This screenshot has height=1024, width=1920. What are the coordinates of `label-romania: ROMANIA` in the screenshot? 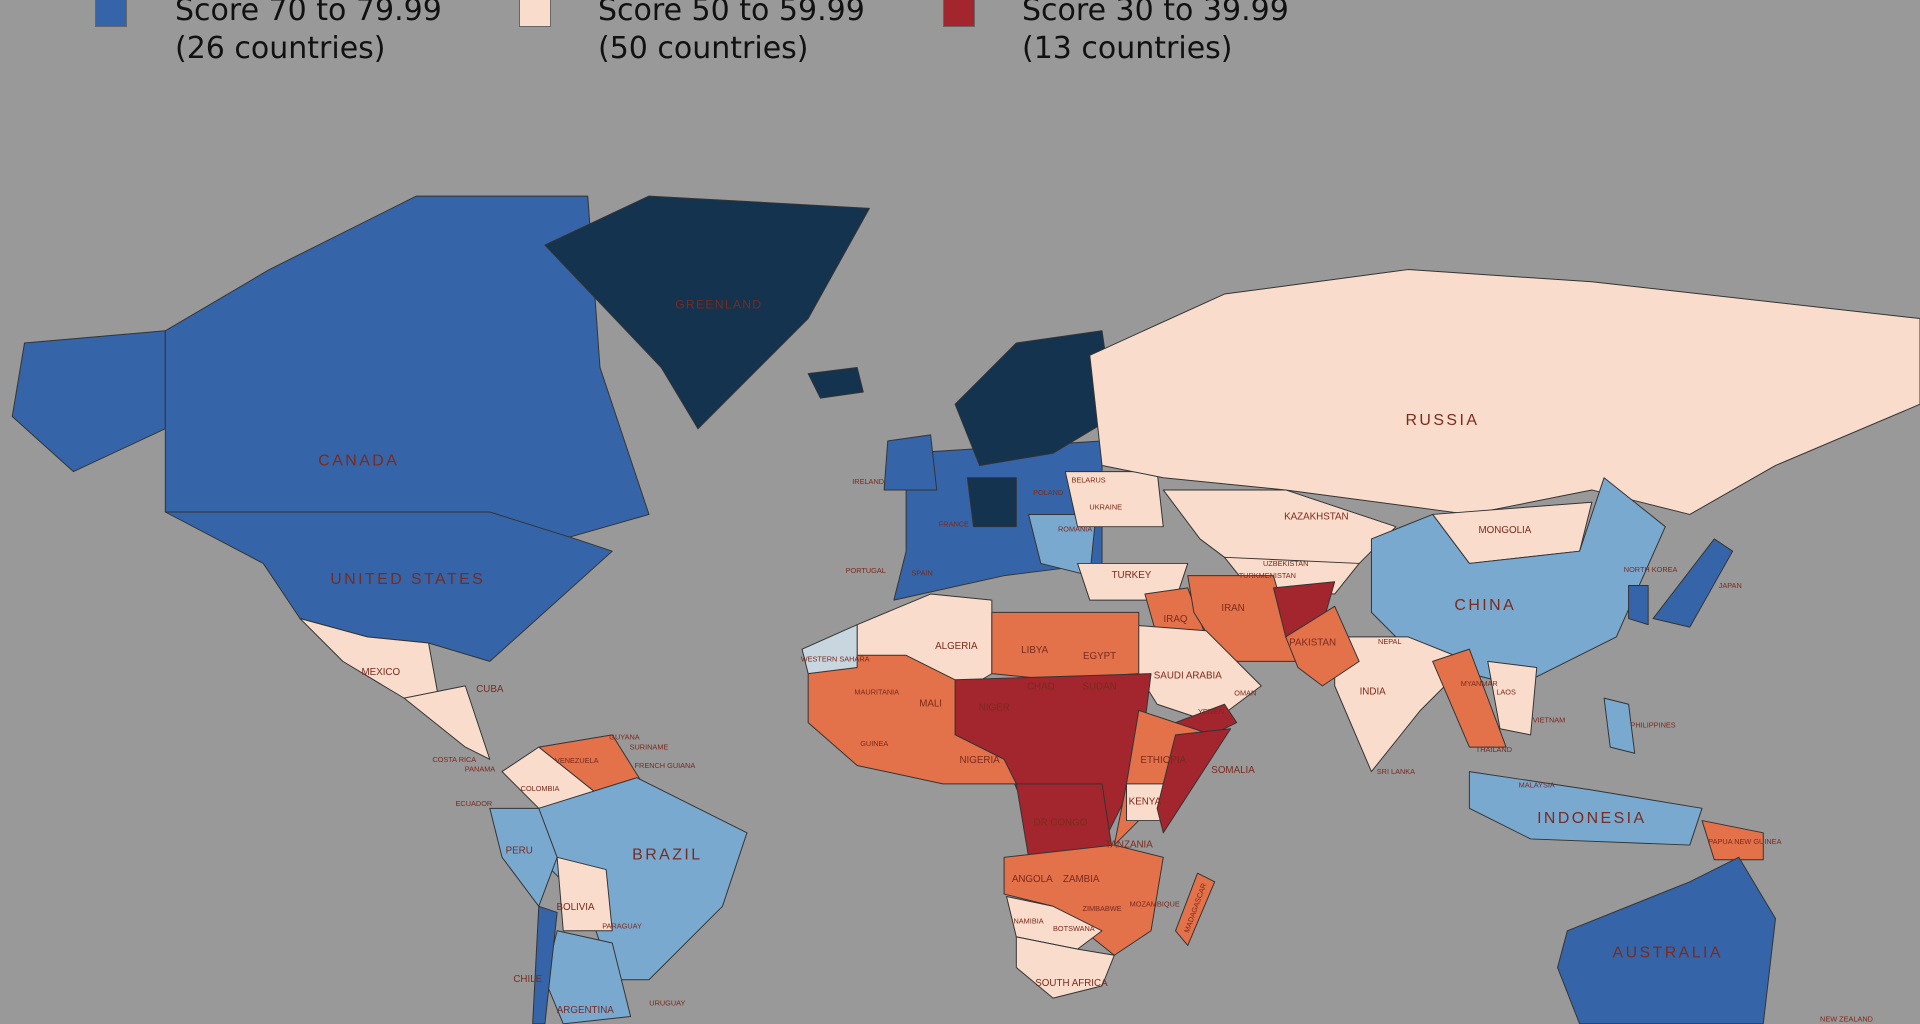 It's located at (1075, 529).